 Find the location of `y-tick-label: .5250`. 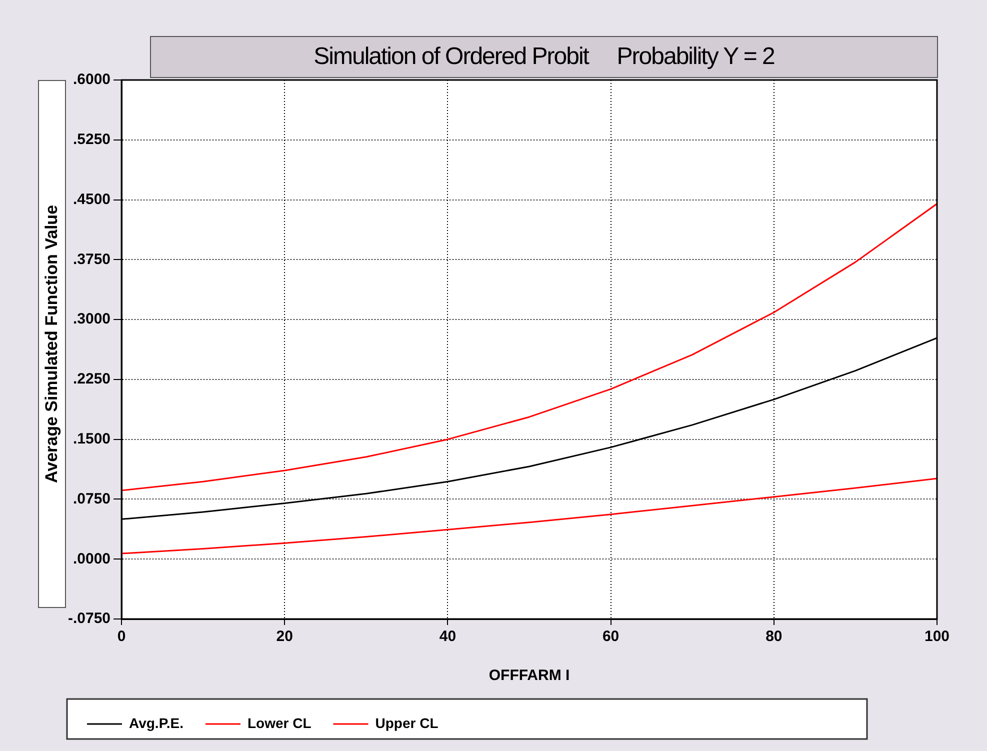

y-tick-label: .5250 is located at coordinates (91, 139).